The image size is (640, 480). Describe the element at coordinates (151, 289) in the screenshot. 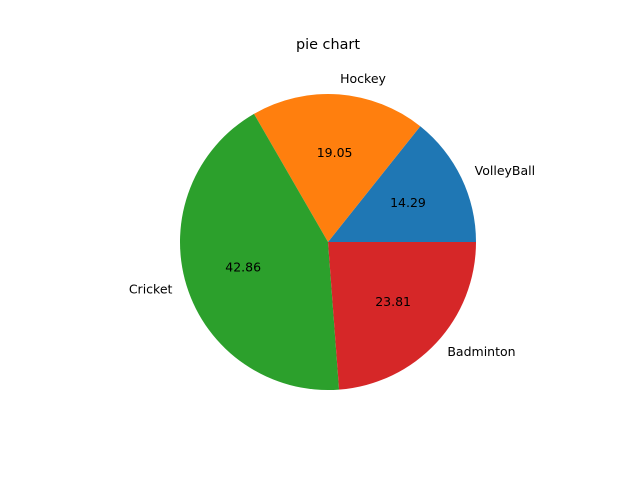

I see `slice-label-cricket: Cricket` at that location.